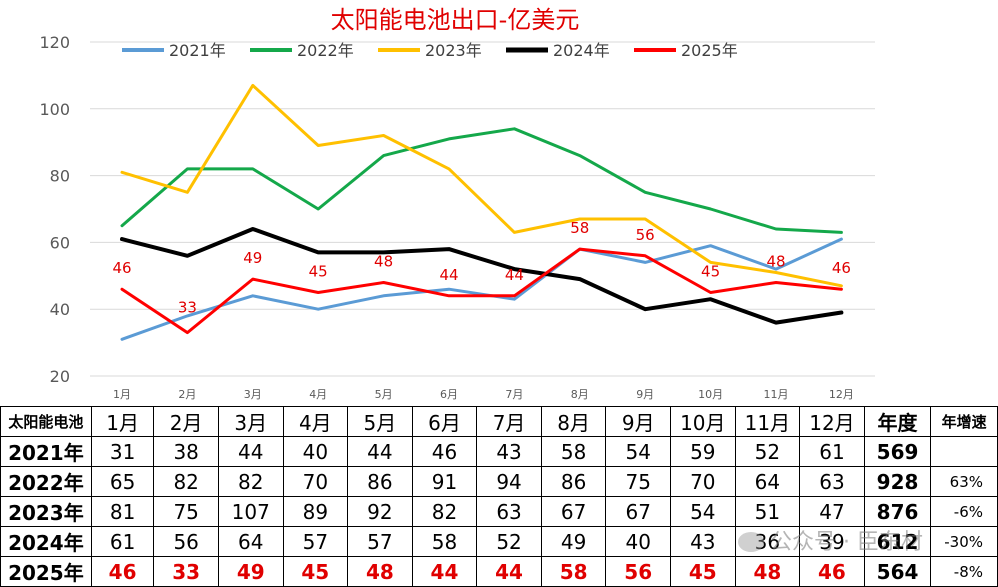 This screenshot has height=587, width=998. What do you see at coordinates (186, 421) in the screenshot?
I see `month-header: 2月` at bounding box center [186, 421].